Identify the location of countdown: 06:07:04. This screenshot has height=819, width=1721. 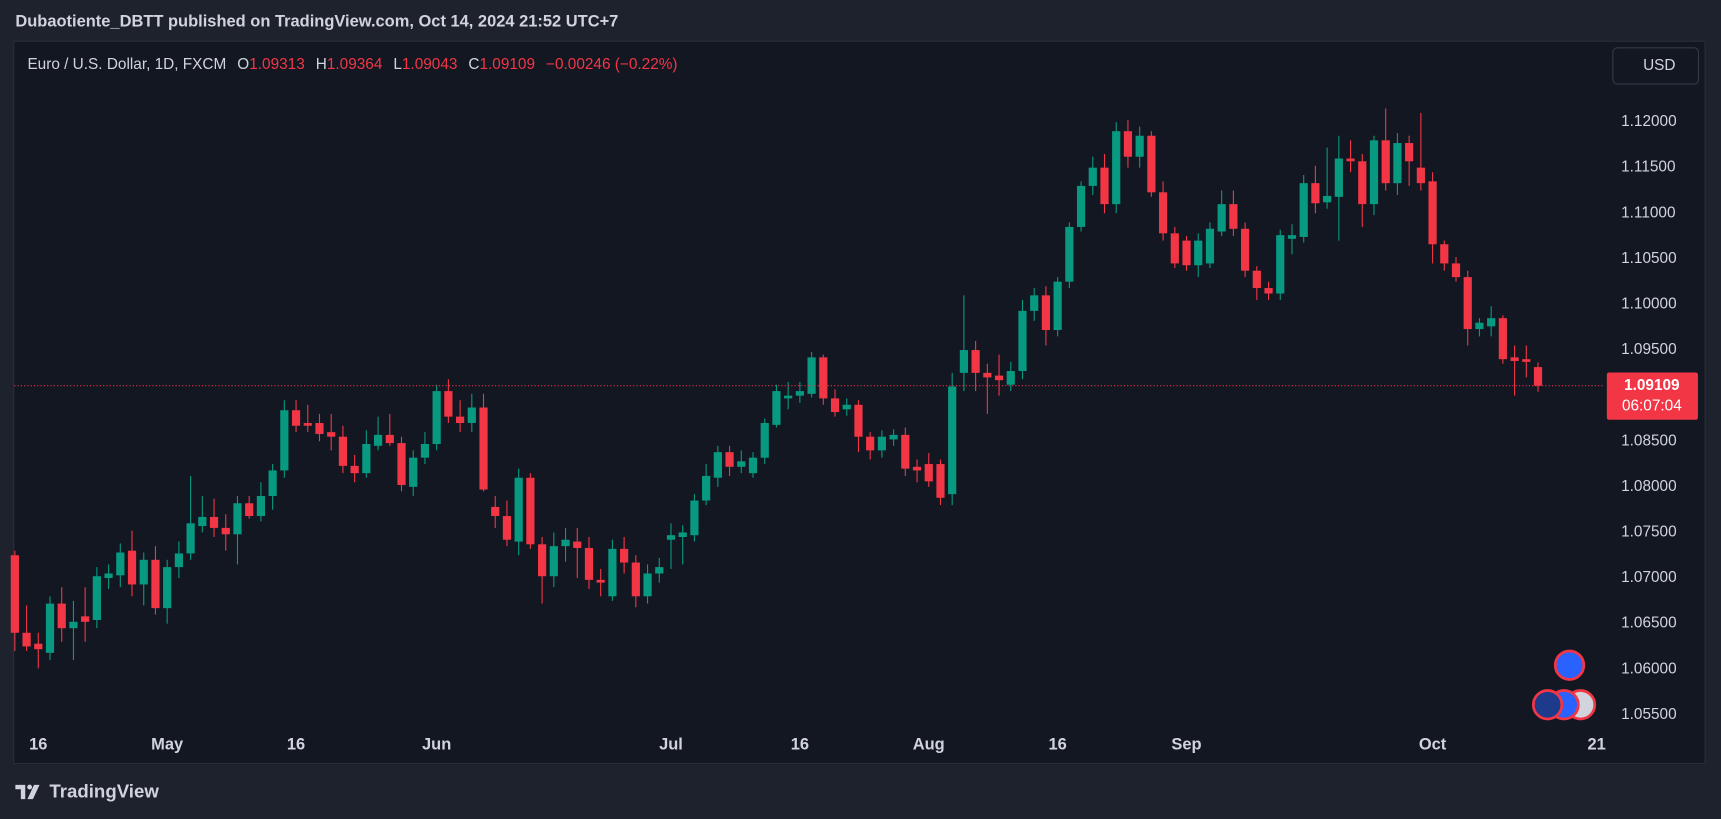
(1652, 406).